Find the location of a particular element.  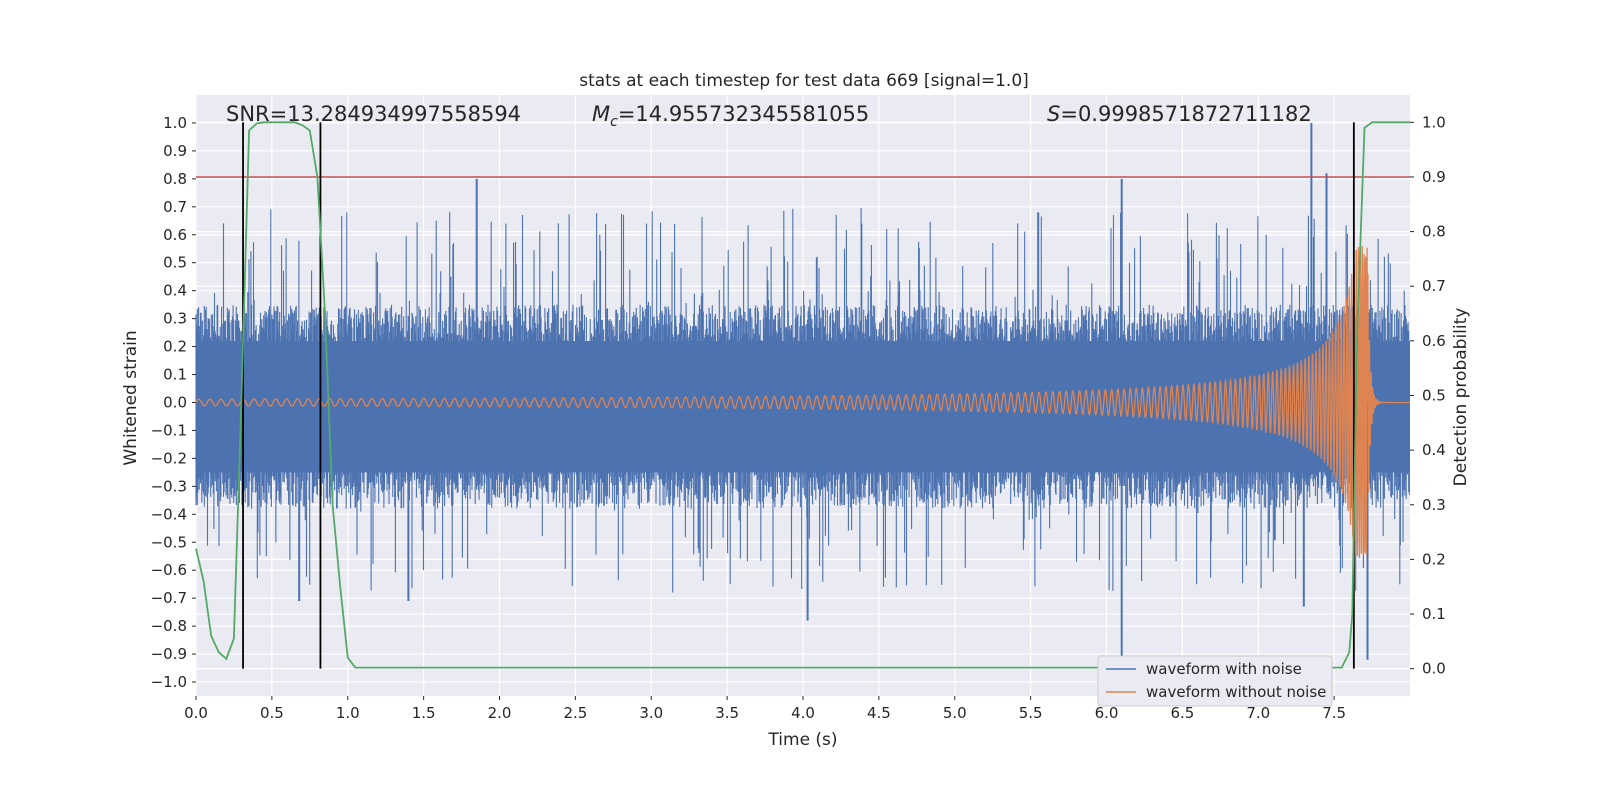

y-tick-label: 0.1 is located at coordinates (175, 375).